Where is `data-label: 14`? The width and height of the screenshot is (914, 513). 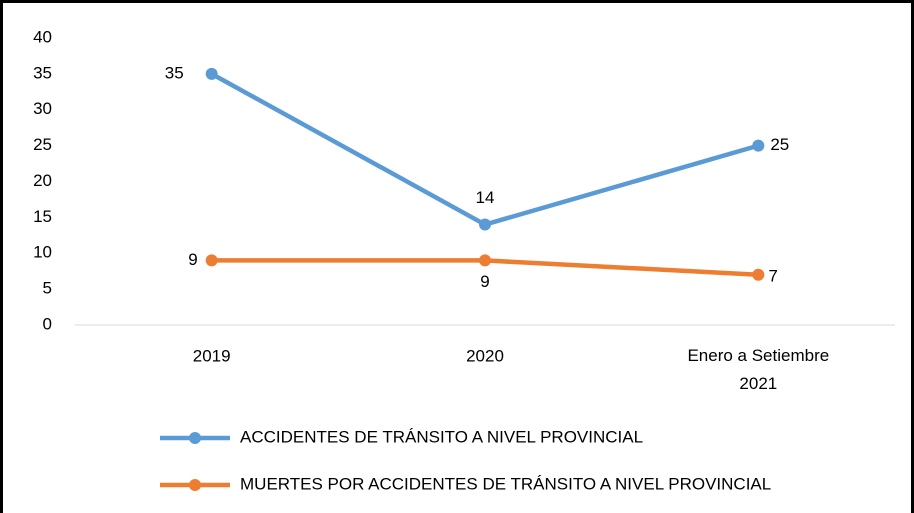 data-label: 14 is located at coordinates (485, 197).